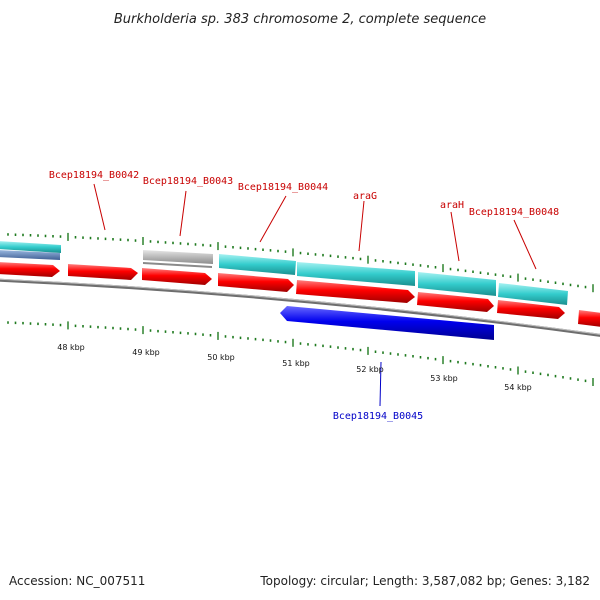 Image resolution: width=600 pixels, height=600 pixels. What do you see at coordinates (77, 581) in the screenshot?
I see `accession-text: Accession: NC_007511` at bounding box center [77, 581].